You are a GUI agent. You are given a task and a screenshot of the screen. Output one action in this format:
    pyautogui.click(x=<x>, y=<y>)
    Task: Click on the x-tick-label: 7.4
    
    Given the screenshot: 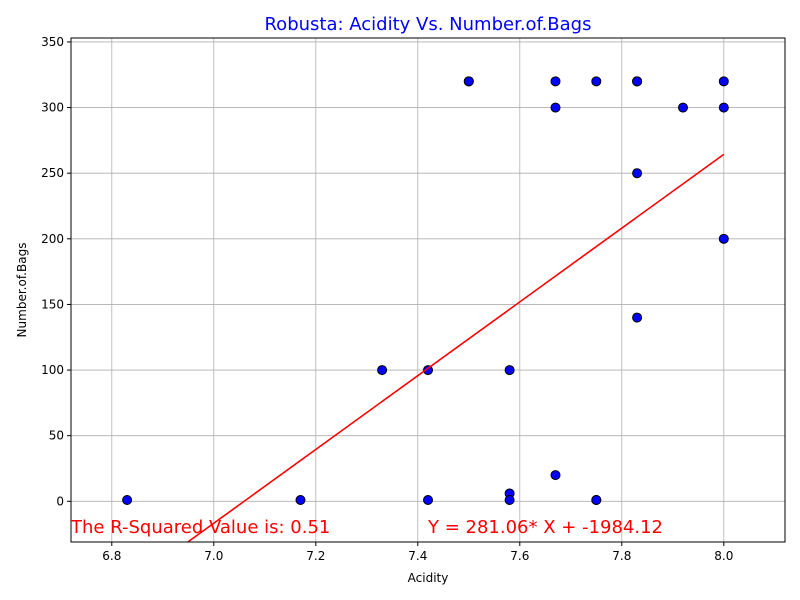 What is the action you would take?
    pyautogui.click(x=417, y=556)
    